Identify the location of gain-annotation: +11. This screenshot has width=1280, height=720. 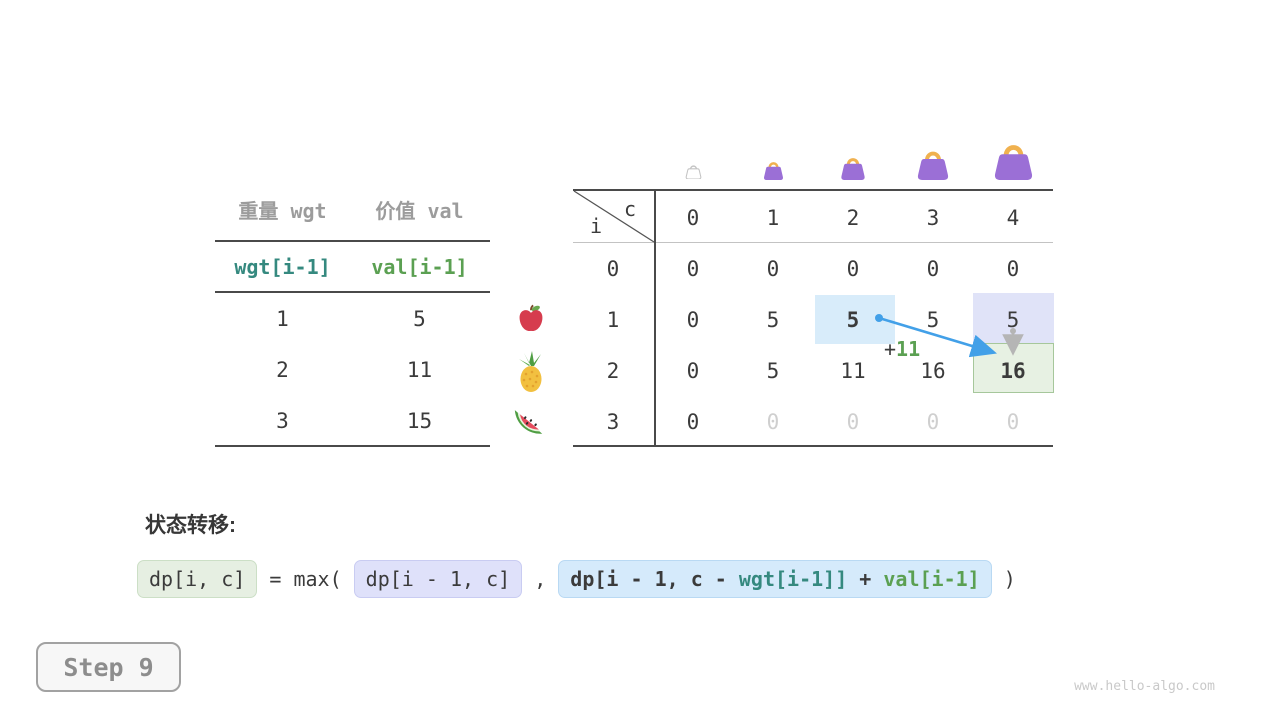
(902, 349).